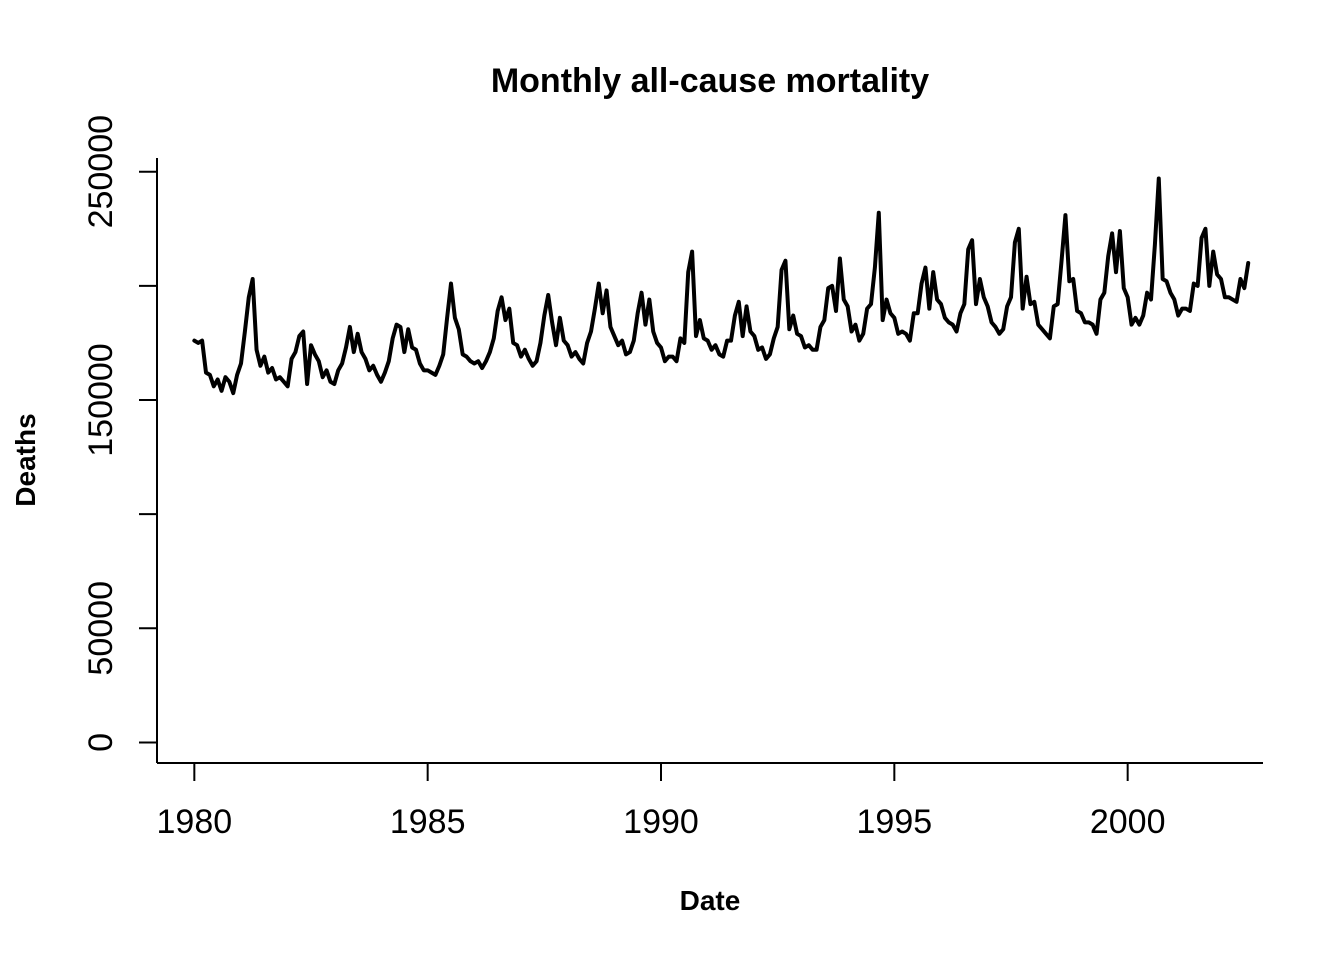  What do you see at coordinates (428, 822) in the screenshot?
I see `x-tick-label: 1985` at bounding box center [428, 822].